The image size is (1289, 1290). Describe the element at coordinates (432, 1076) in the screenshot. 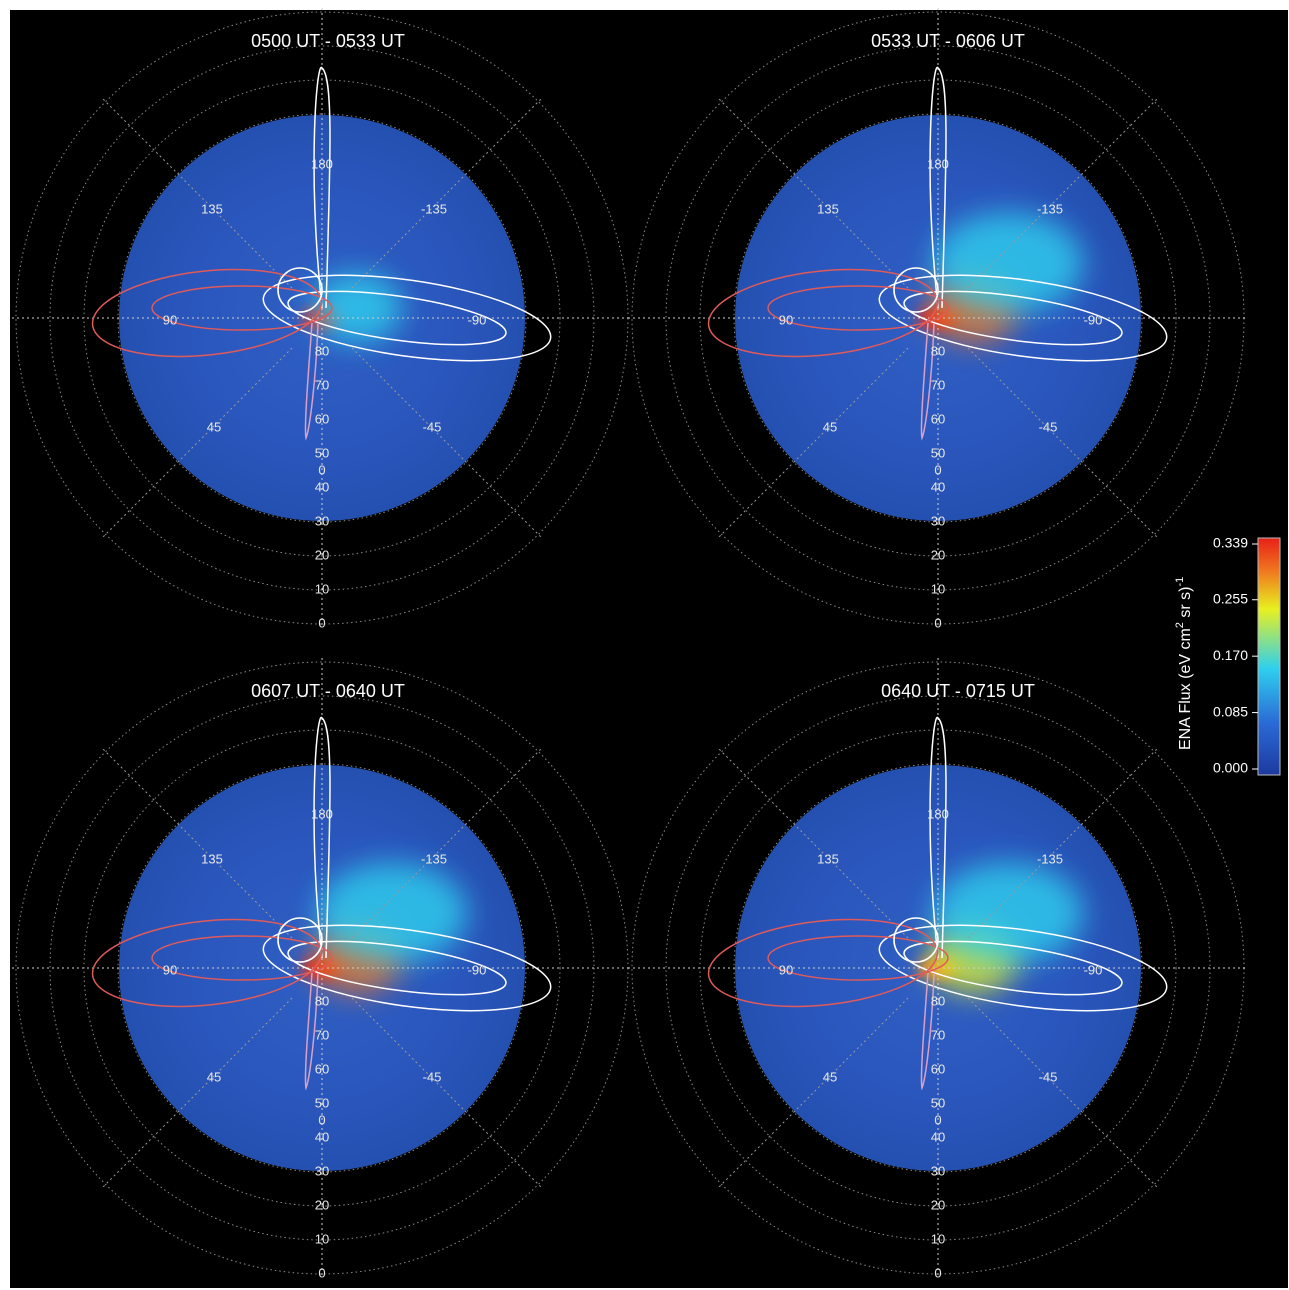

I see `panel-3-azimuth-label: -45` at that location.